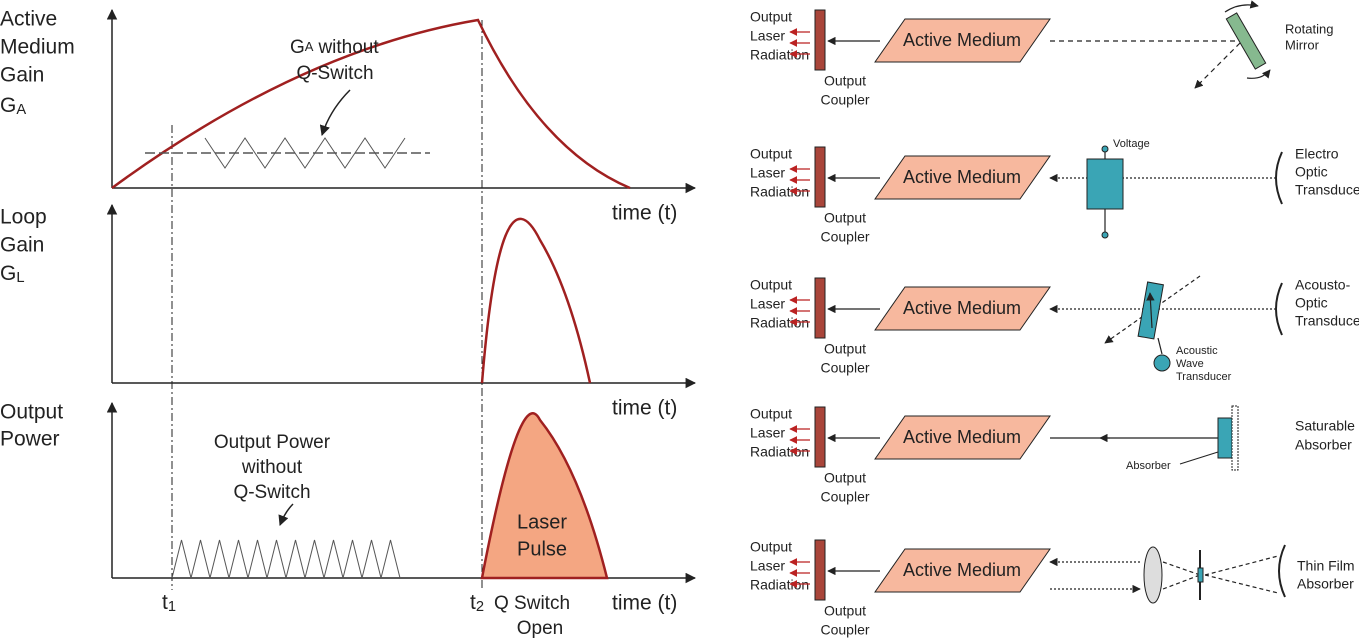 The height and width of the screenshot is (643, 1359). I want to click on device-label: Saturable, so click(1325, 426).